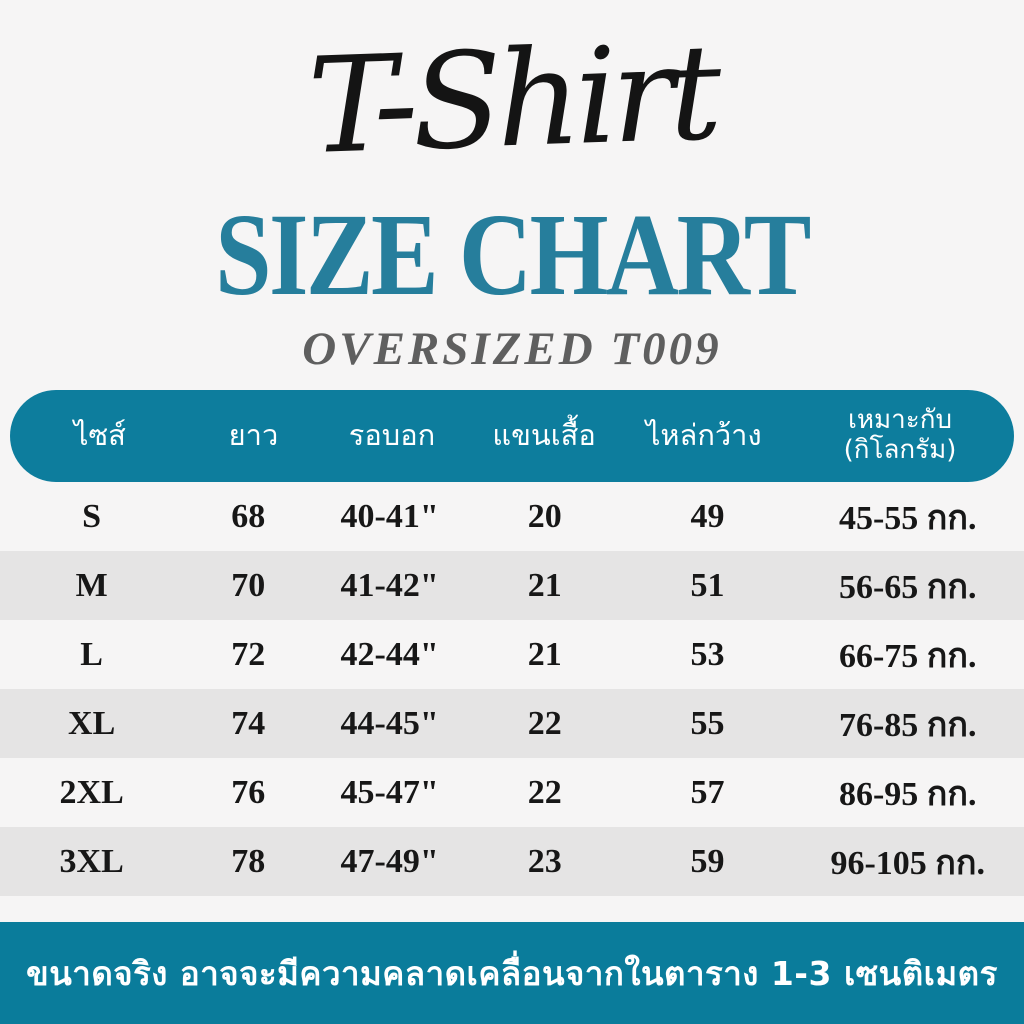  Describe the element at coordinates (91, 585) in the screenshot. I see `cell-size: M` at that location.